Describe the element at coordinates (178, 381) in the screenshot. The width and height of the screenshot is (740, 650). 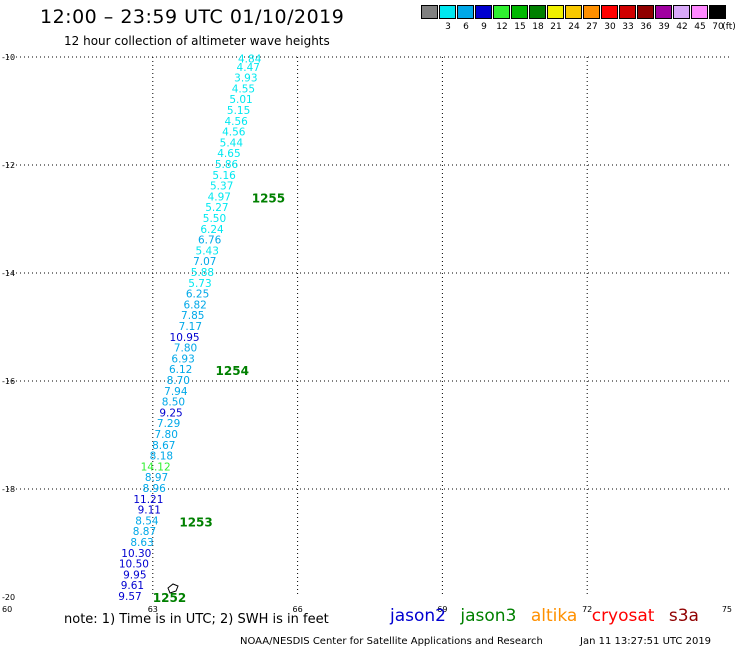
I see `wave-height-point: 8.70` at that location.